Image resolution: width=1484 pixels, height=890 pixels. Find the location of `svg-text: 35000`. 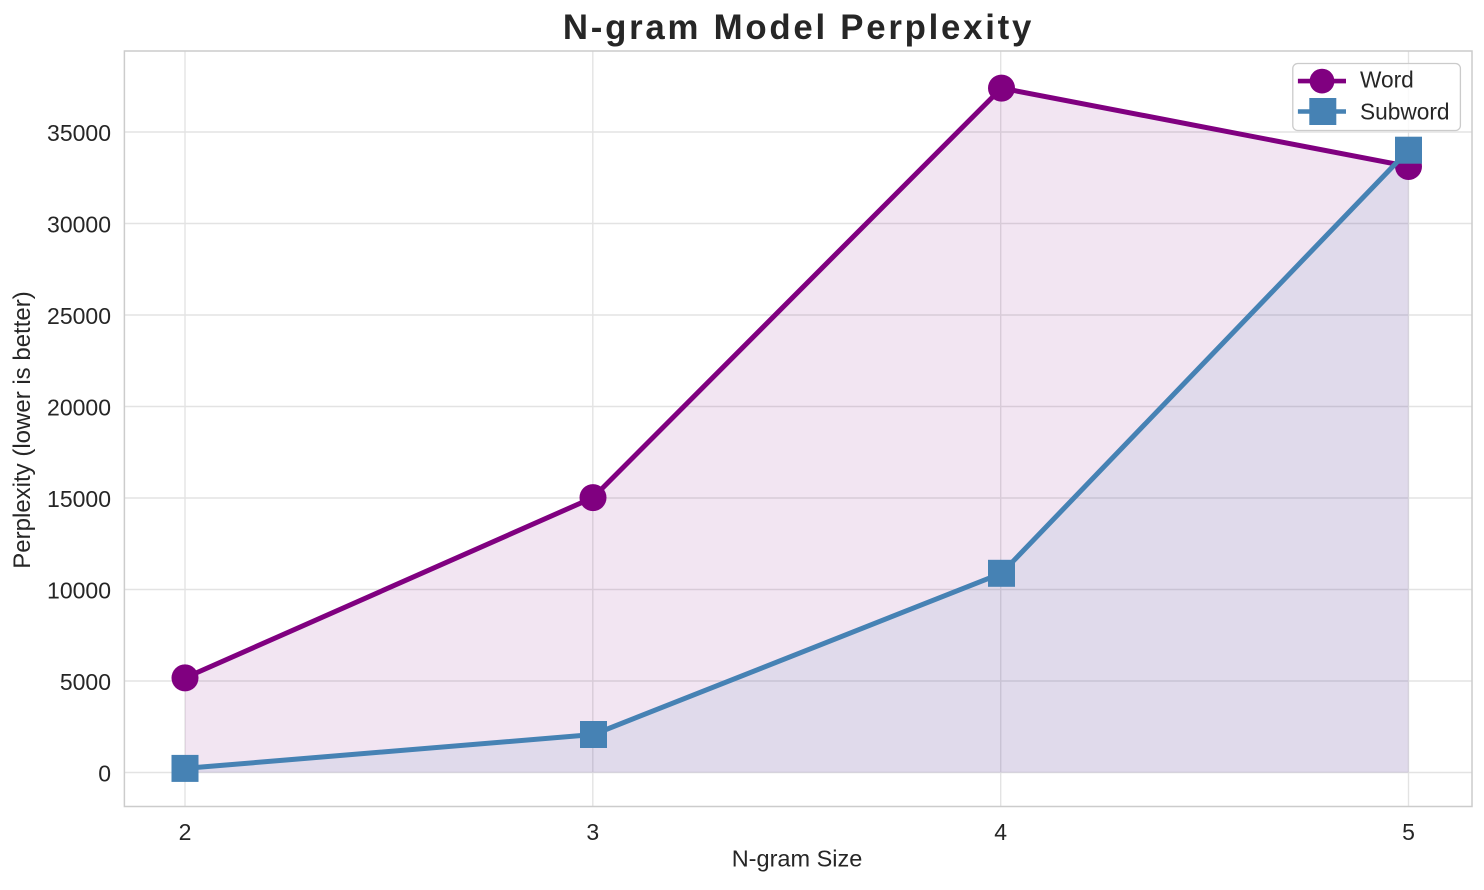

svg-text: 35000 is located at coordinates (79, 133).